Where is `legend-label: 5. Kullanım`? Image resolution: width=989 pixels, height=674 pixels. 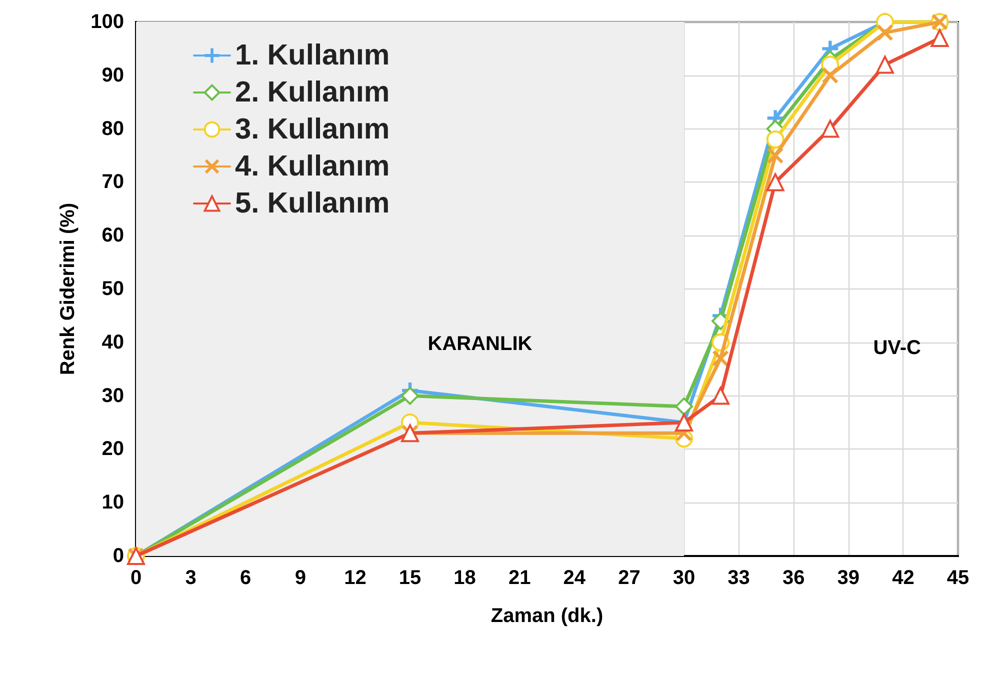
legend-label: 5. Kullanım is located at coordinates (312, 204).